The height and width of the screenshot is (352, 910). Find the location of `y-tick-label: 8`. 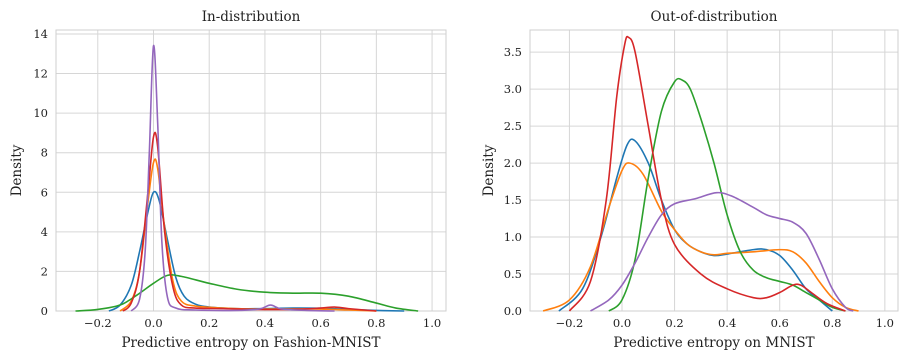

y-tick-label: 8 is located at coordinates (44, 153).